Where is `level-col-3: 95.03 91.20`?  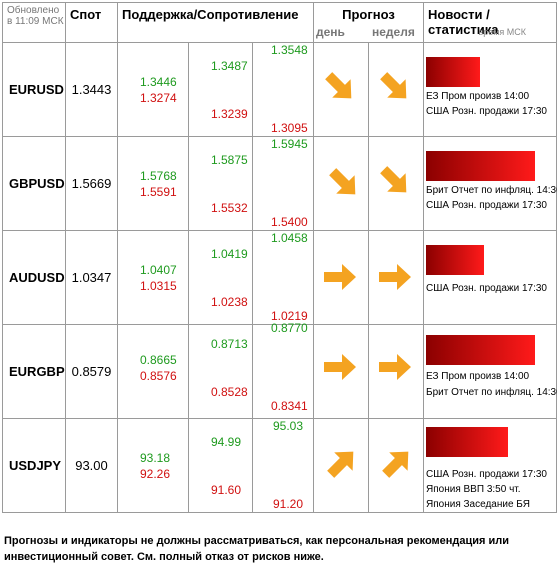
level-col-3: 95.03 91.20 is located at coordinates (283, 465).